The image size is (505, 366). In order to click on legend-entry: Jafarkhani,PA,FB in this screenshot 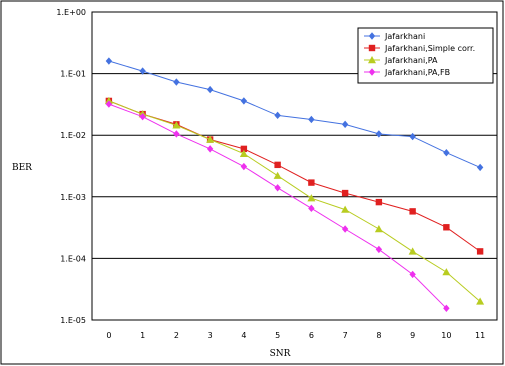, I will do `click(417, 72)`.